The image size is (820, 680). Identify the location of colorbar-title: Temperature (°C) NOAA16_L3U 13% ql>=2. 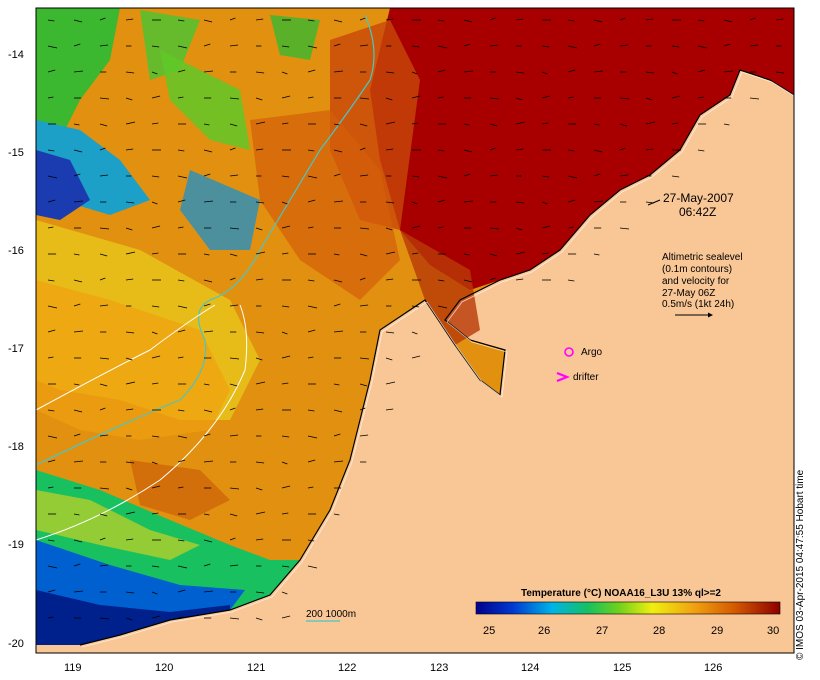
(621, 593).